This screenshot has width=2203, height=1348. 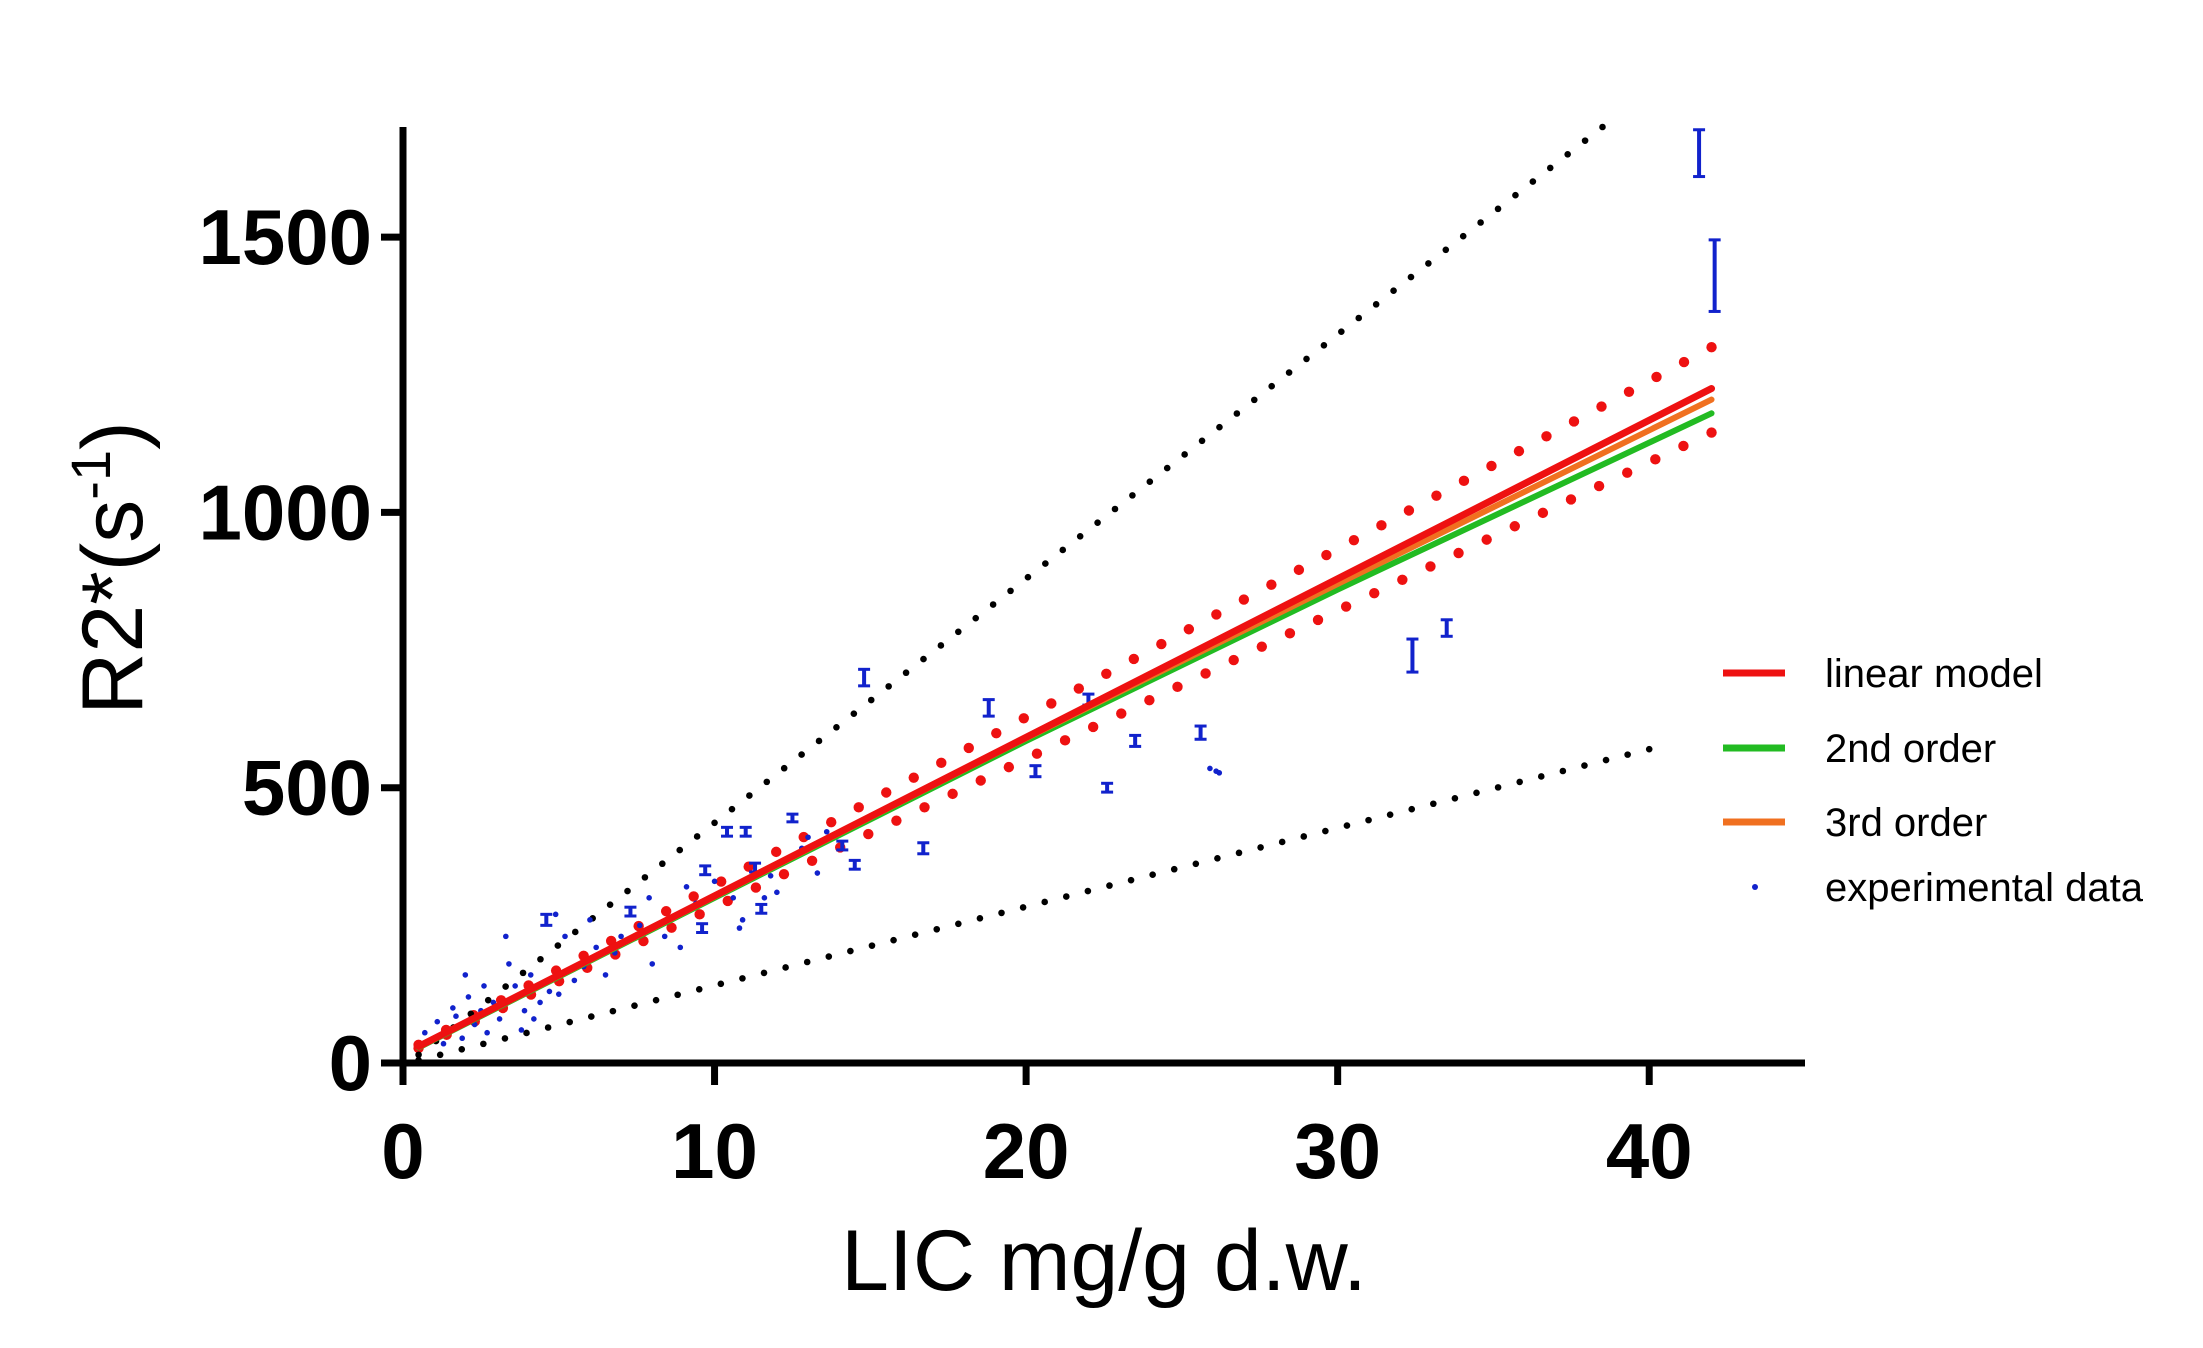 I want to click on series-lower-reference, so click(x=1034, y=904).